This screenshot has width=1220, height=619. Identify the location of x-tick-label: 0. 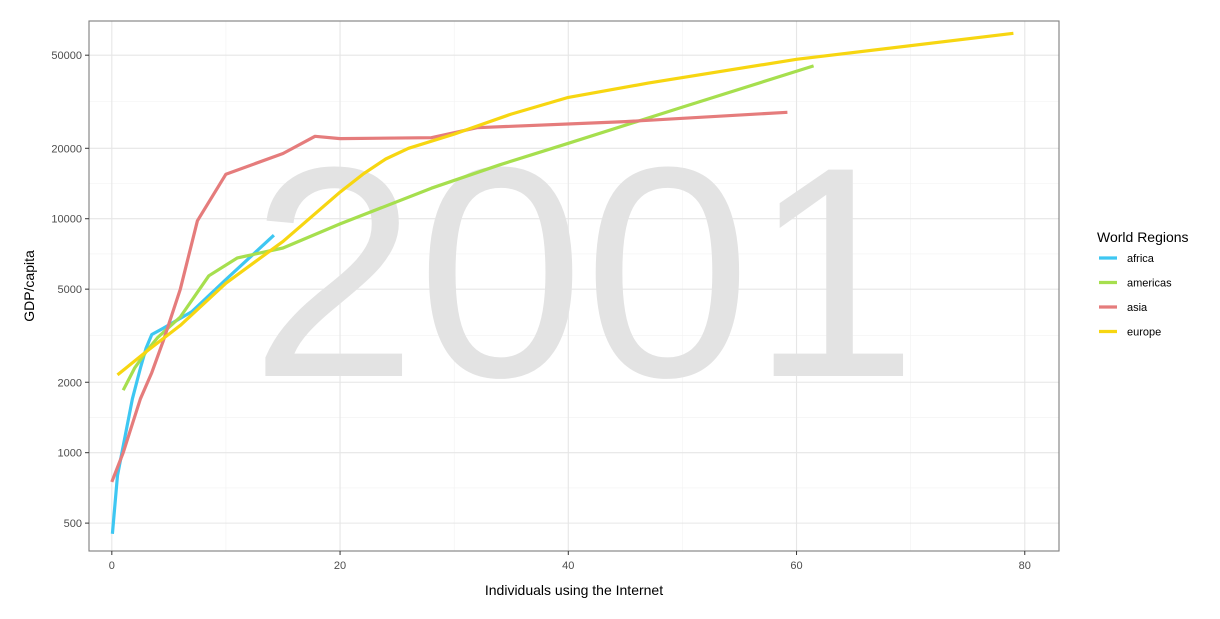
(112, 566).